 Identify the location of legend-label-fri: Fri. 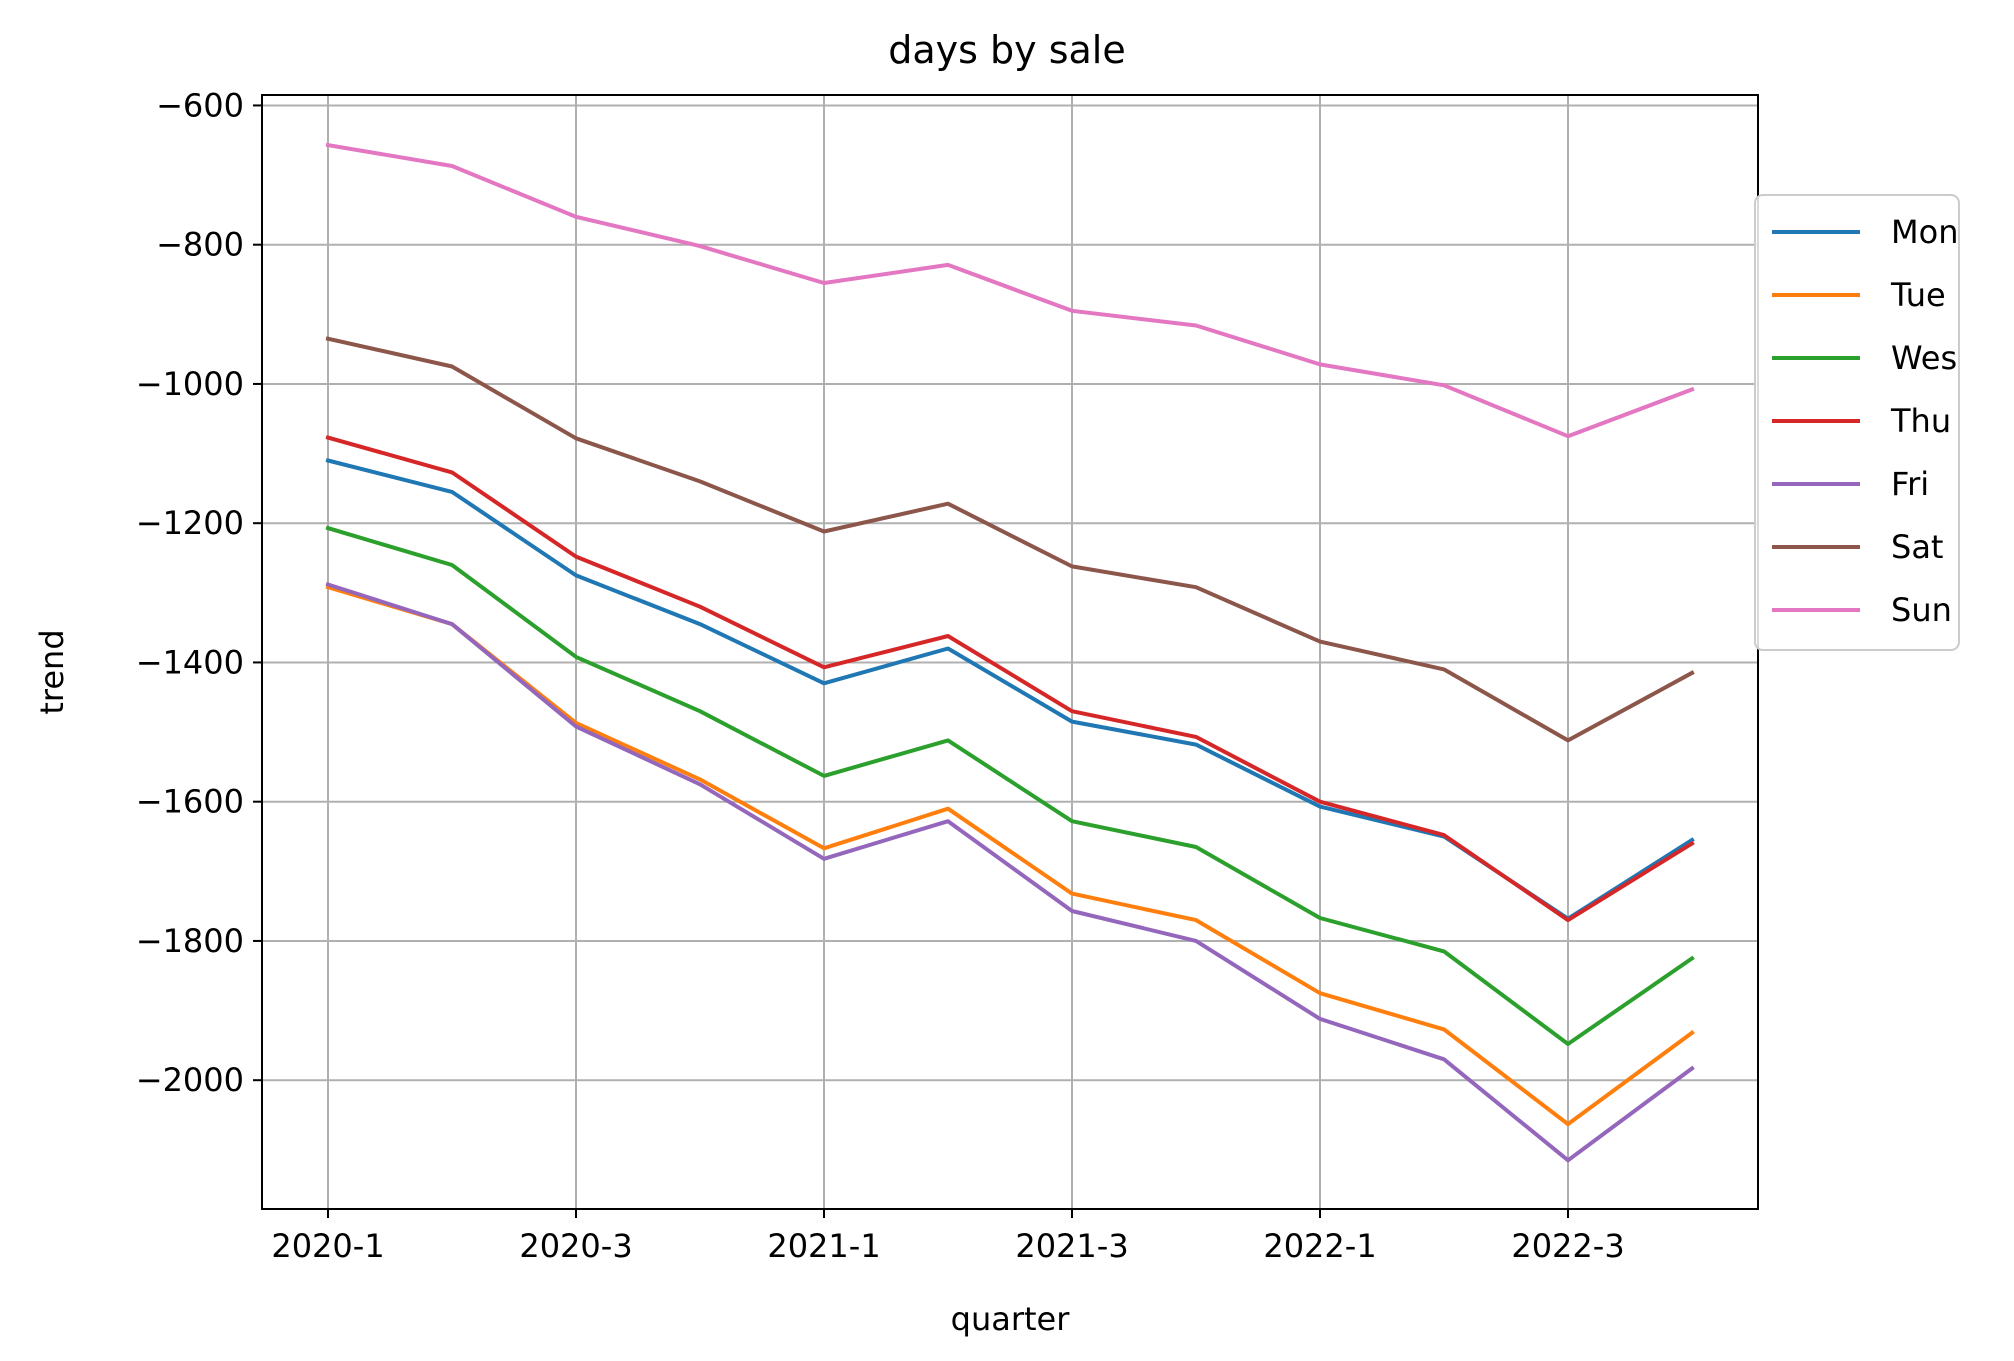
(1910, 484).